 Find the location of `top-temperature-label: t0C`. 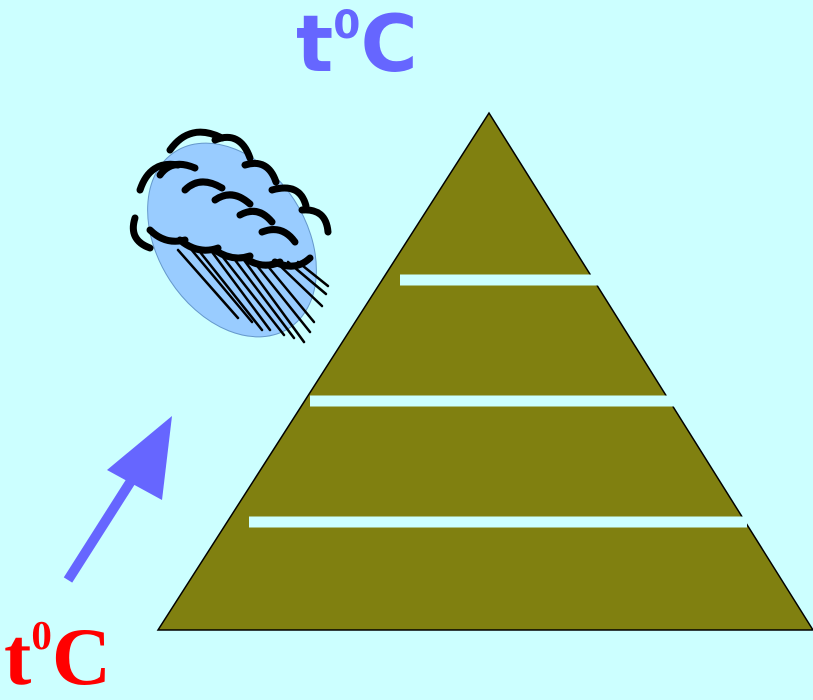

top-temperature-label: t0C is located at coordinates (357, 45).